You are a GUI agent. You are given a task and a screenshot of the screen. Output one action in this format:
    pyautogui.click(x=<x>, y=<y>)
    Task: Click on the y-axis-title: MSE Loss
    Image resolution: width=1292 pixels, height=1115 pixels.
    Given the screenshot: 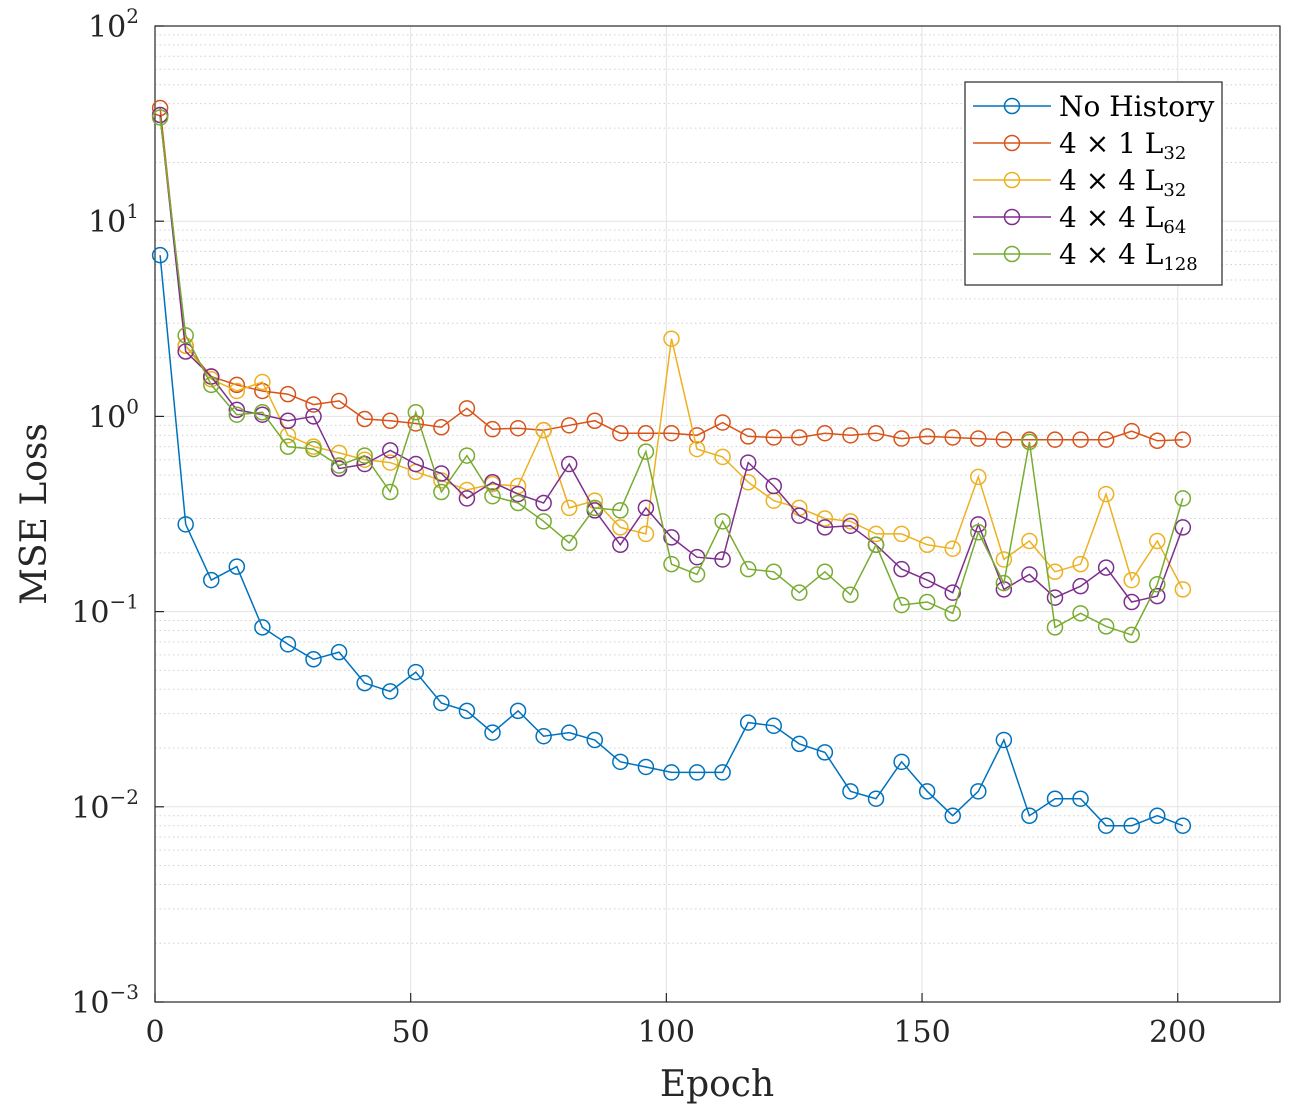 What is the action you would take?
    pyautogui.click(x=34, y=514)
    